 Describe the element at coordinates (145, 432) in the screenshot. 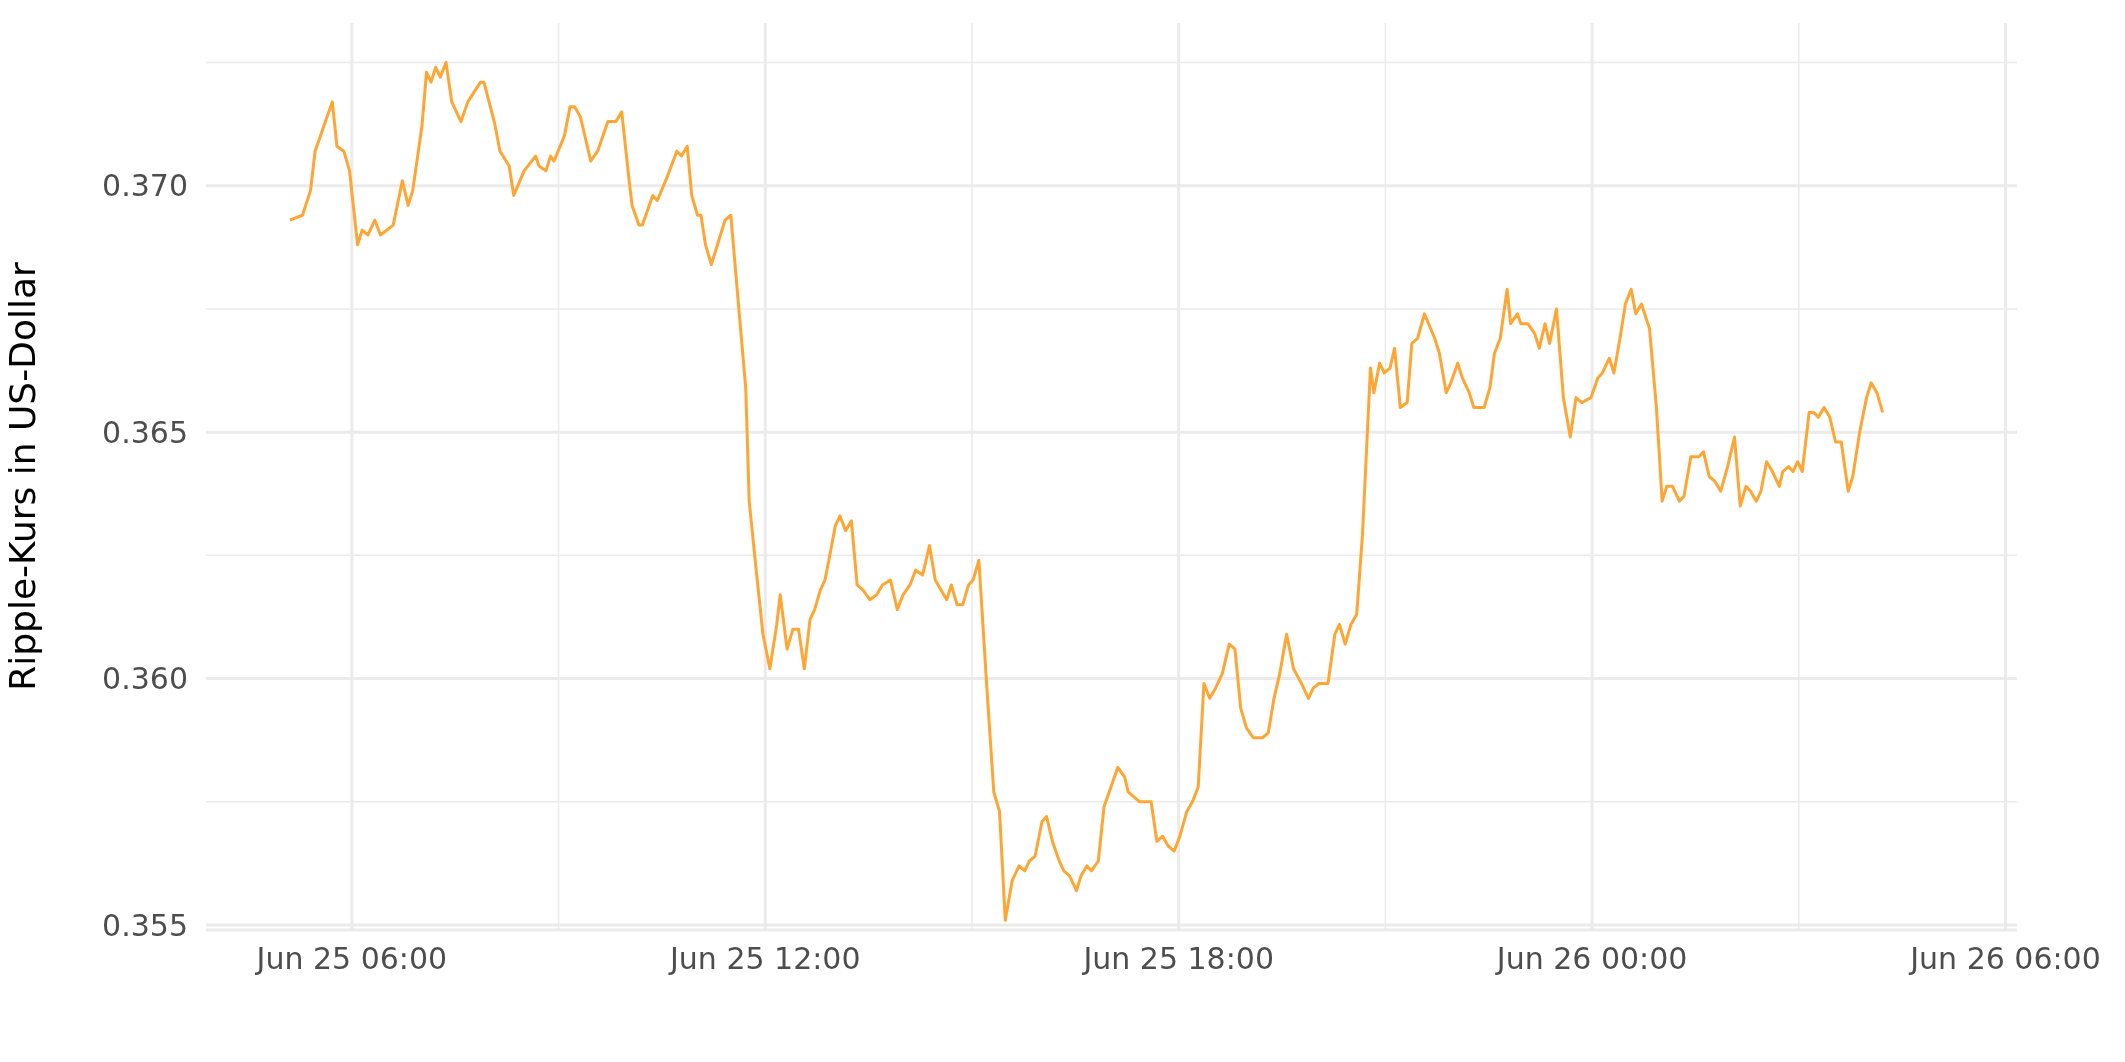

I see `y-tick-label: 0.365` at that location.